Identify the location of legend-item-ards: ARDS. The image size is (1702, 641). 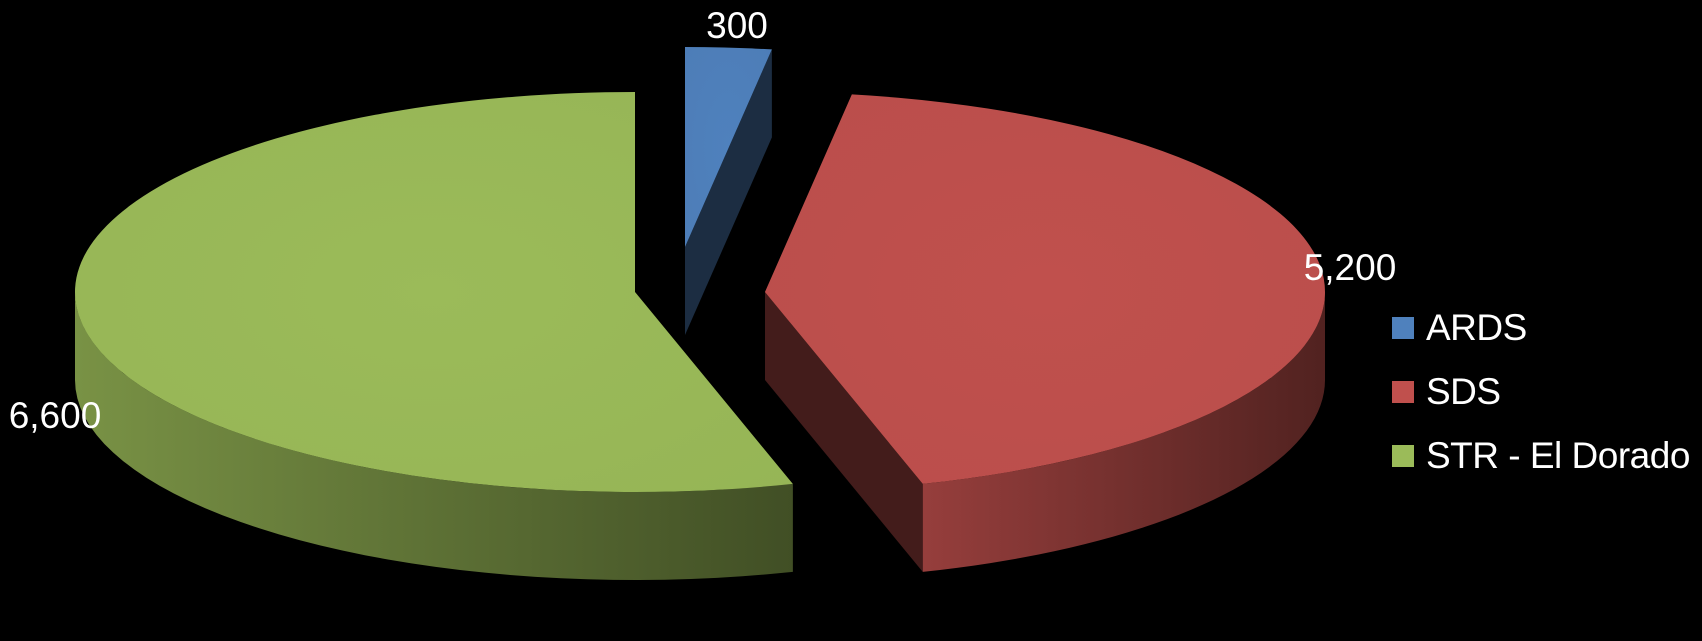
(1541, 328).